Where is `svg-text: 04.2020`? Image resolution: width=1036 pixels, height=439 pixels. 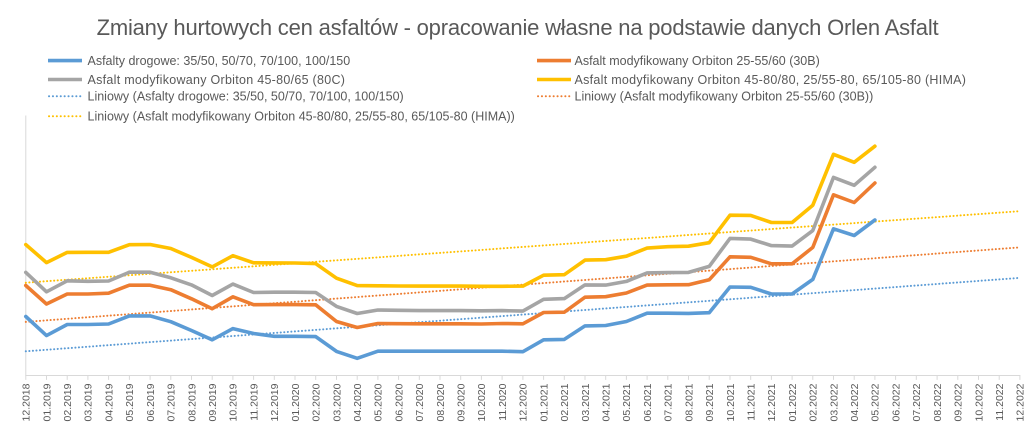
svg-text: 04.2020 is located at coordinates (358, 402).